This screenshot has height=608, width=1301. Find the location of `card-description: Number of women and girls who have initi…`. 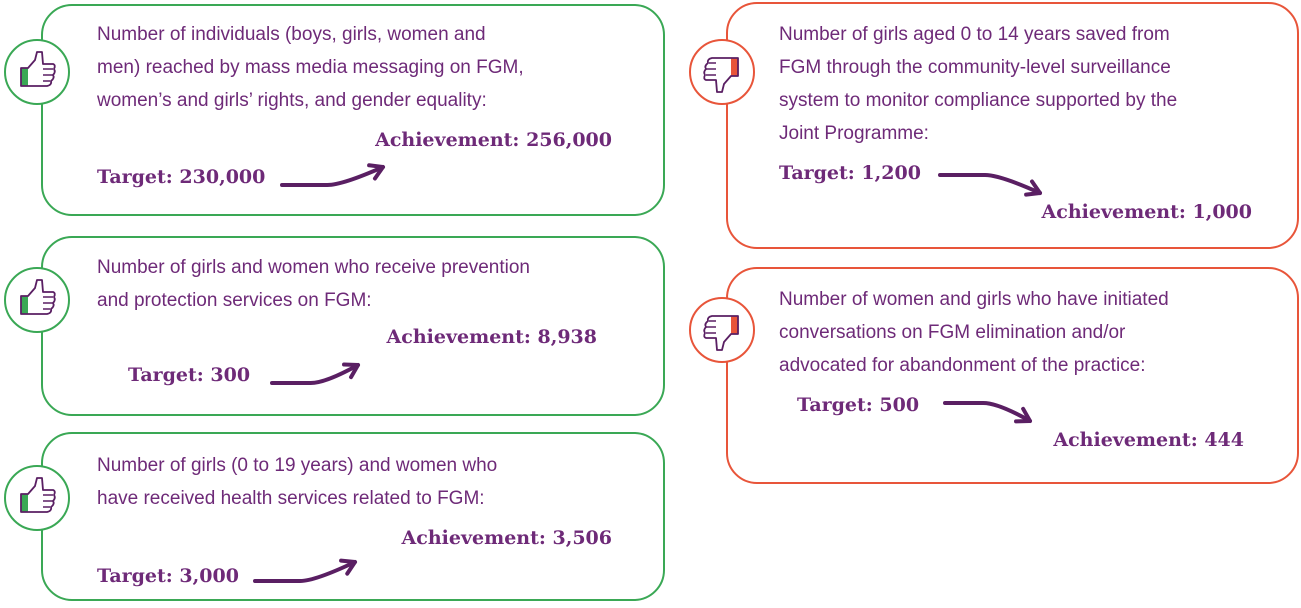

card-description: Number of women and girls who have initi… is located at coordinates (974, 299).